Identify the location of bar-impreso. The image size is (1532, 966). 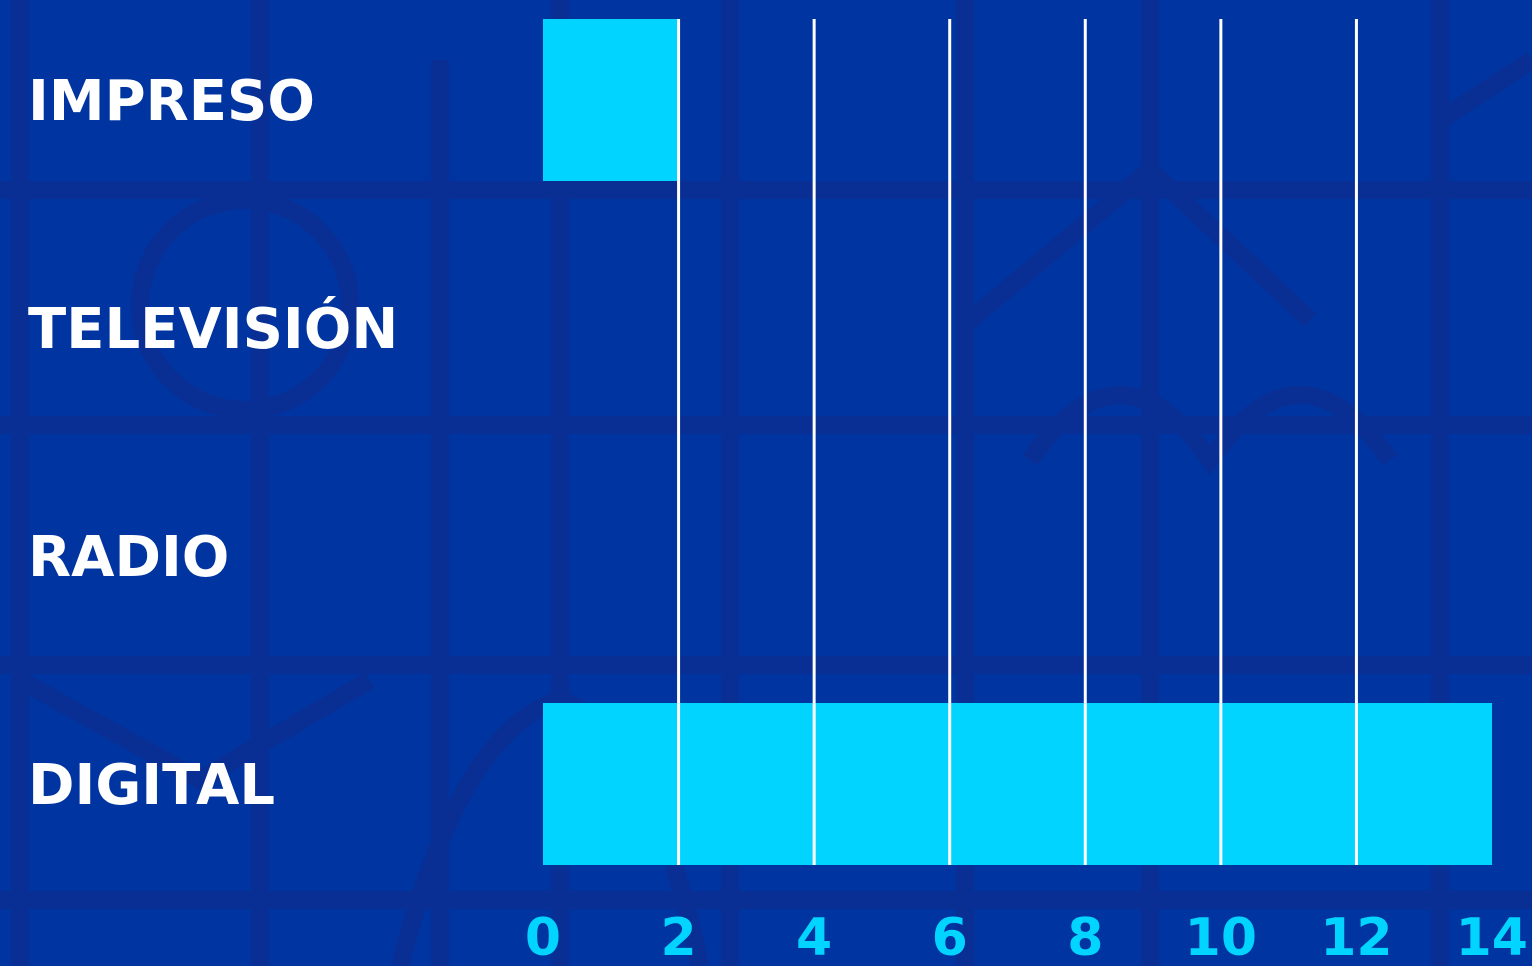
(611, 100).